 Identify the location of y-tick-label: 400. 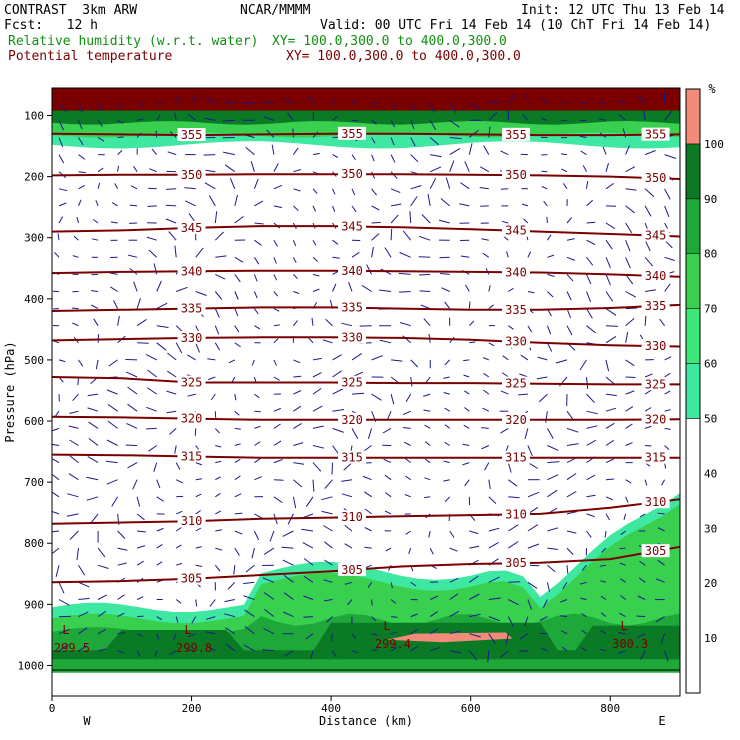
(34, 299).